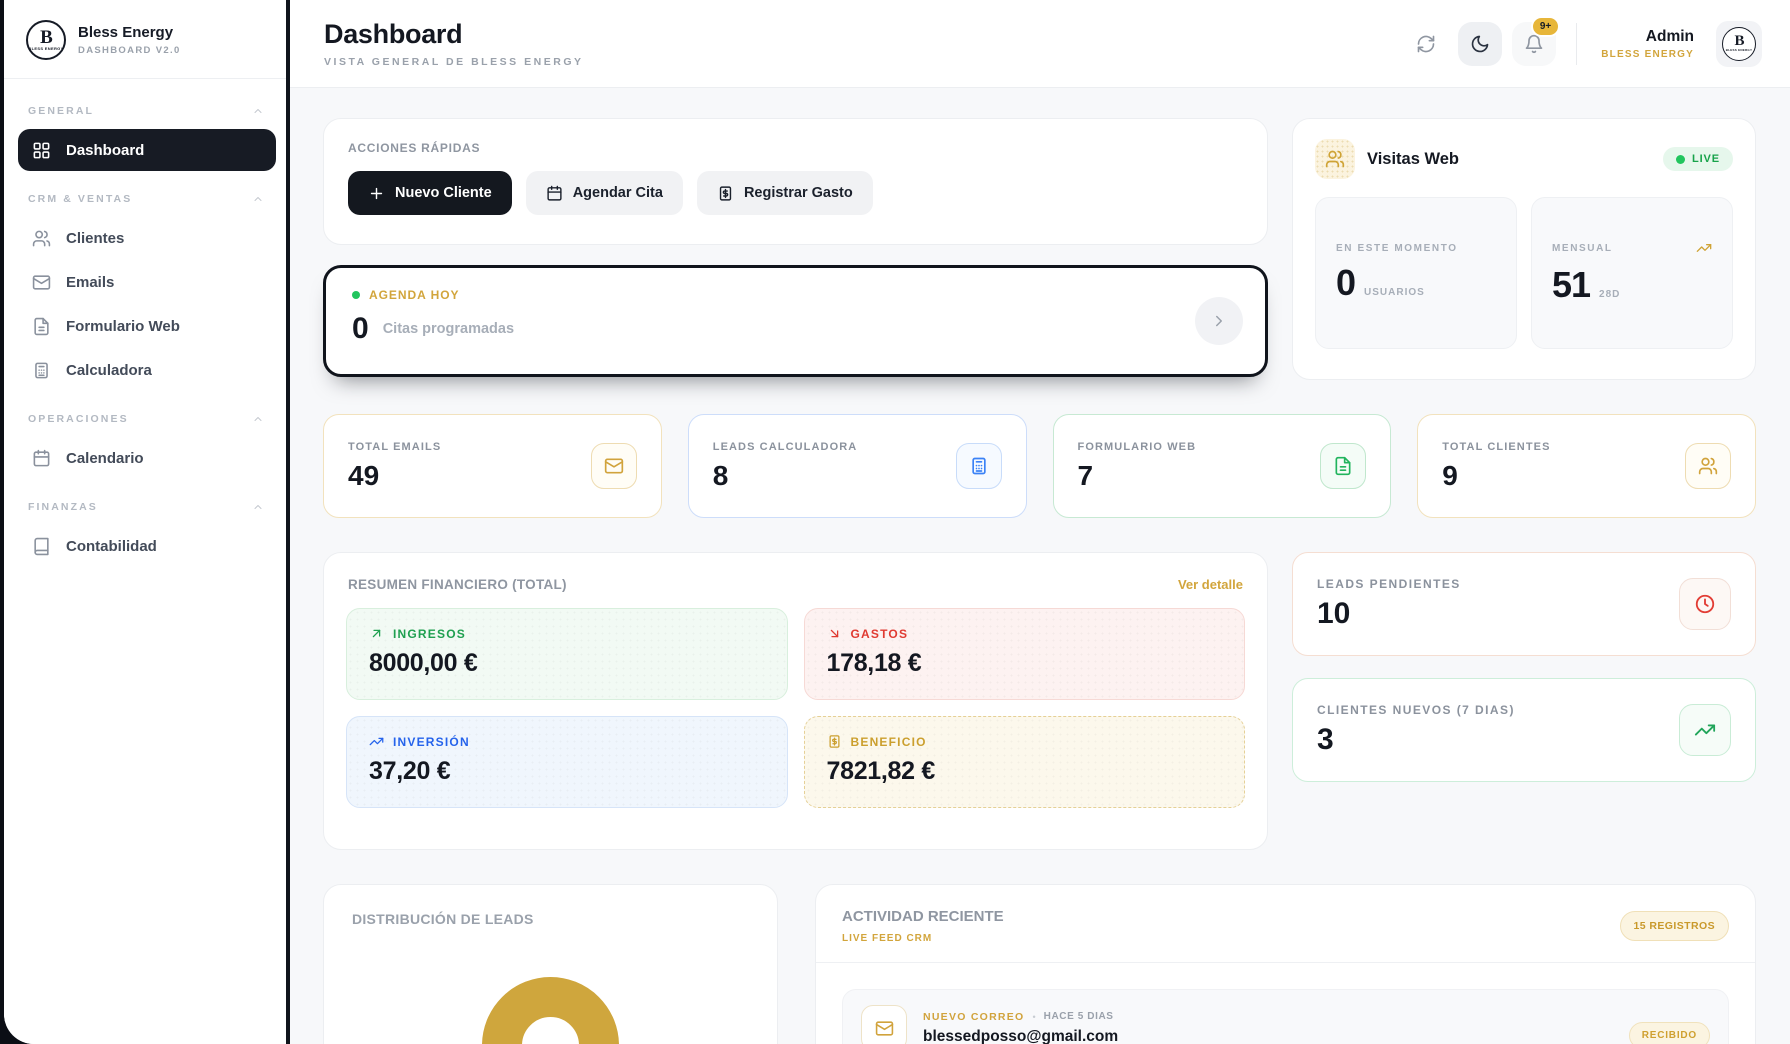 This screenshot has height=1044, width=1790. What do you see at coordinates (1496, 446) in the screenshot?
I see `stat-label: TOTAL CLIENTES` at bounding box center [1496, 446].